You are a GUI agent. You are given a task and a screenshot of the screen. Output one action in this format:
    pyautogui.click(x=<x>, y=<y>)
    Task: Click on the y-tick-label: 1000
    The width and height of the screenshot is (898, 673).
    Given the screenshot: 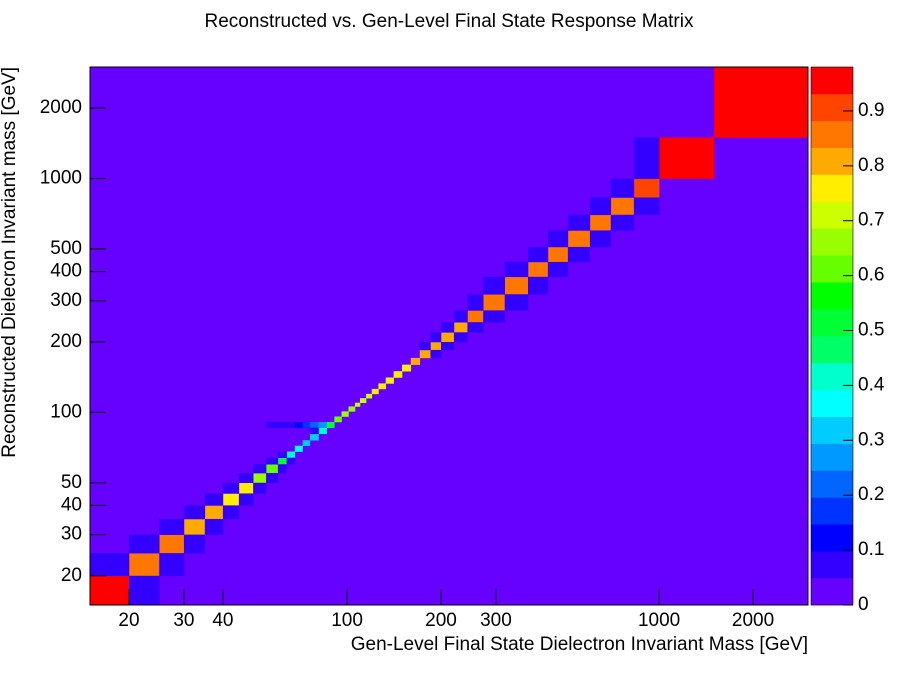 What is the action you would take?
    pyautogui.click(x=61, y=178)
    